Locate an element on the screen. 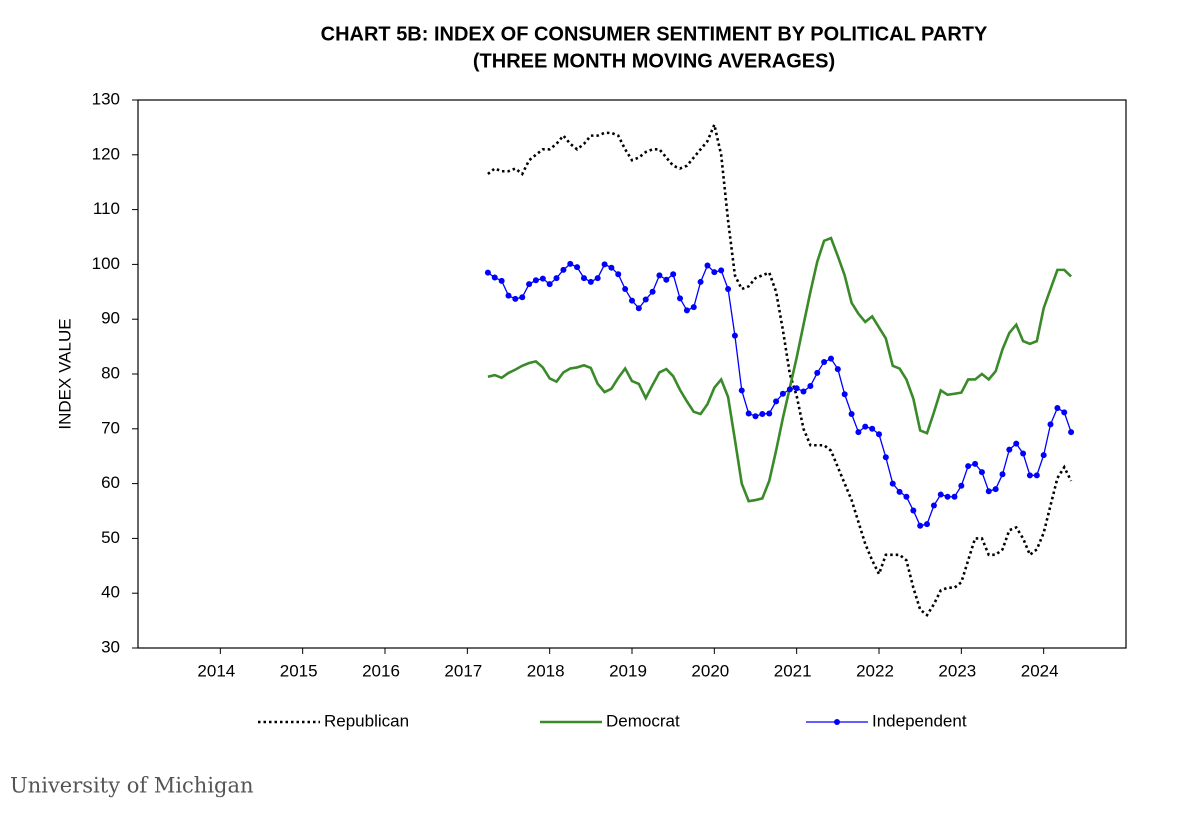 The width and height of the screenshot is (1200, 832). legend-label: Independent is located at coordinates (919, 720).